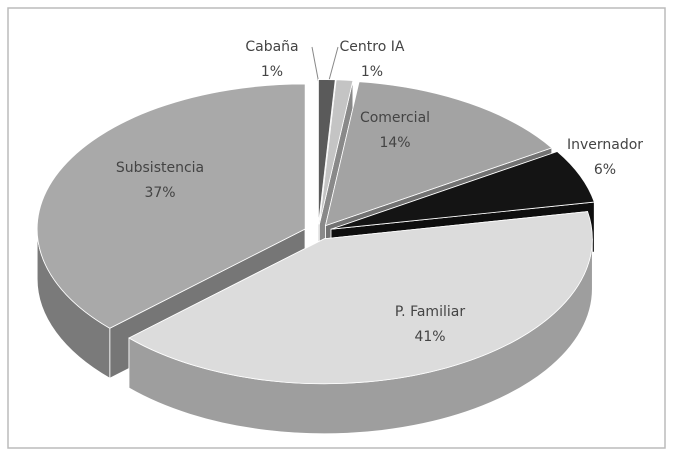  What do you see at coordinates (605, 170) in the screenshot?
I see `slice-value-label: 6%` at bounding box center [605, 170].